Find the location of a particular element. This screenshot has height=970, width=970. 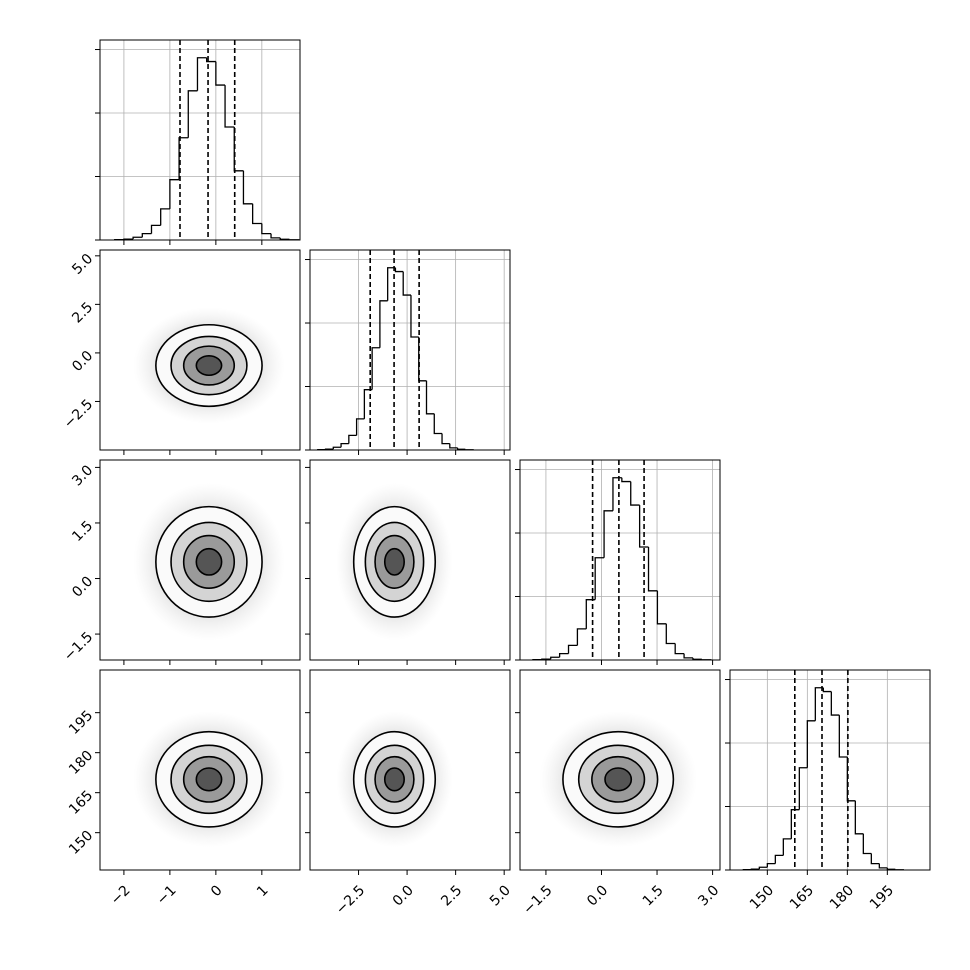

x-tick-label: 0.0 is located at coordinates (403, 895).